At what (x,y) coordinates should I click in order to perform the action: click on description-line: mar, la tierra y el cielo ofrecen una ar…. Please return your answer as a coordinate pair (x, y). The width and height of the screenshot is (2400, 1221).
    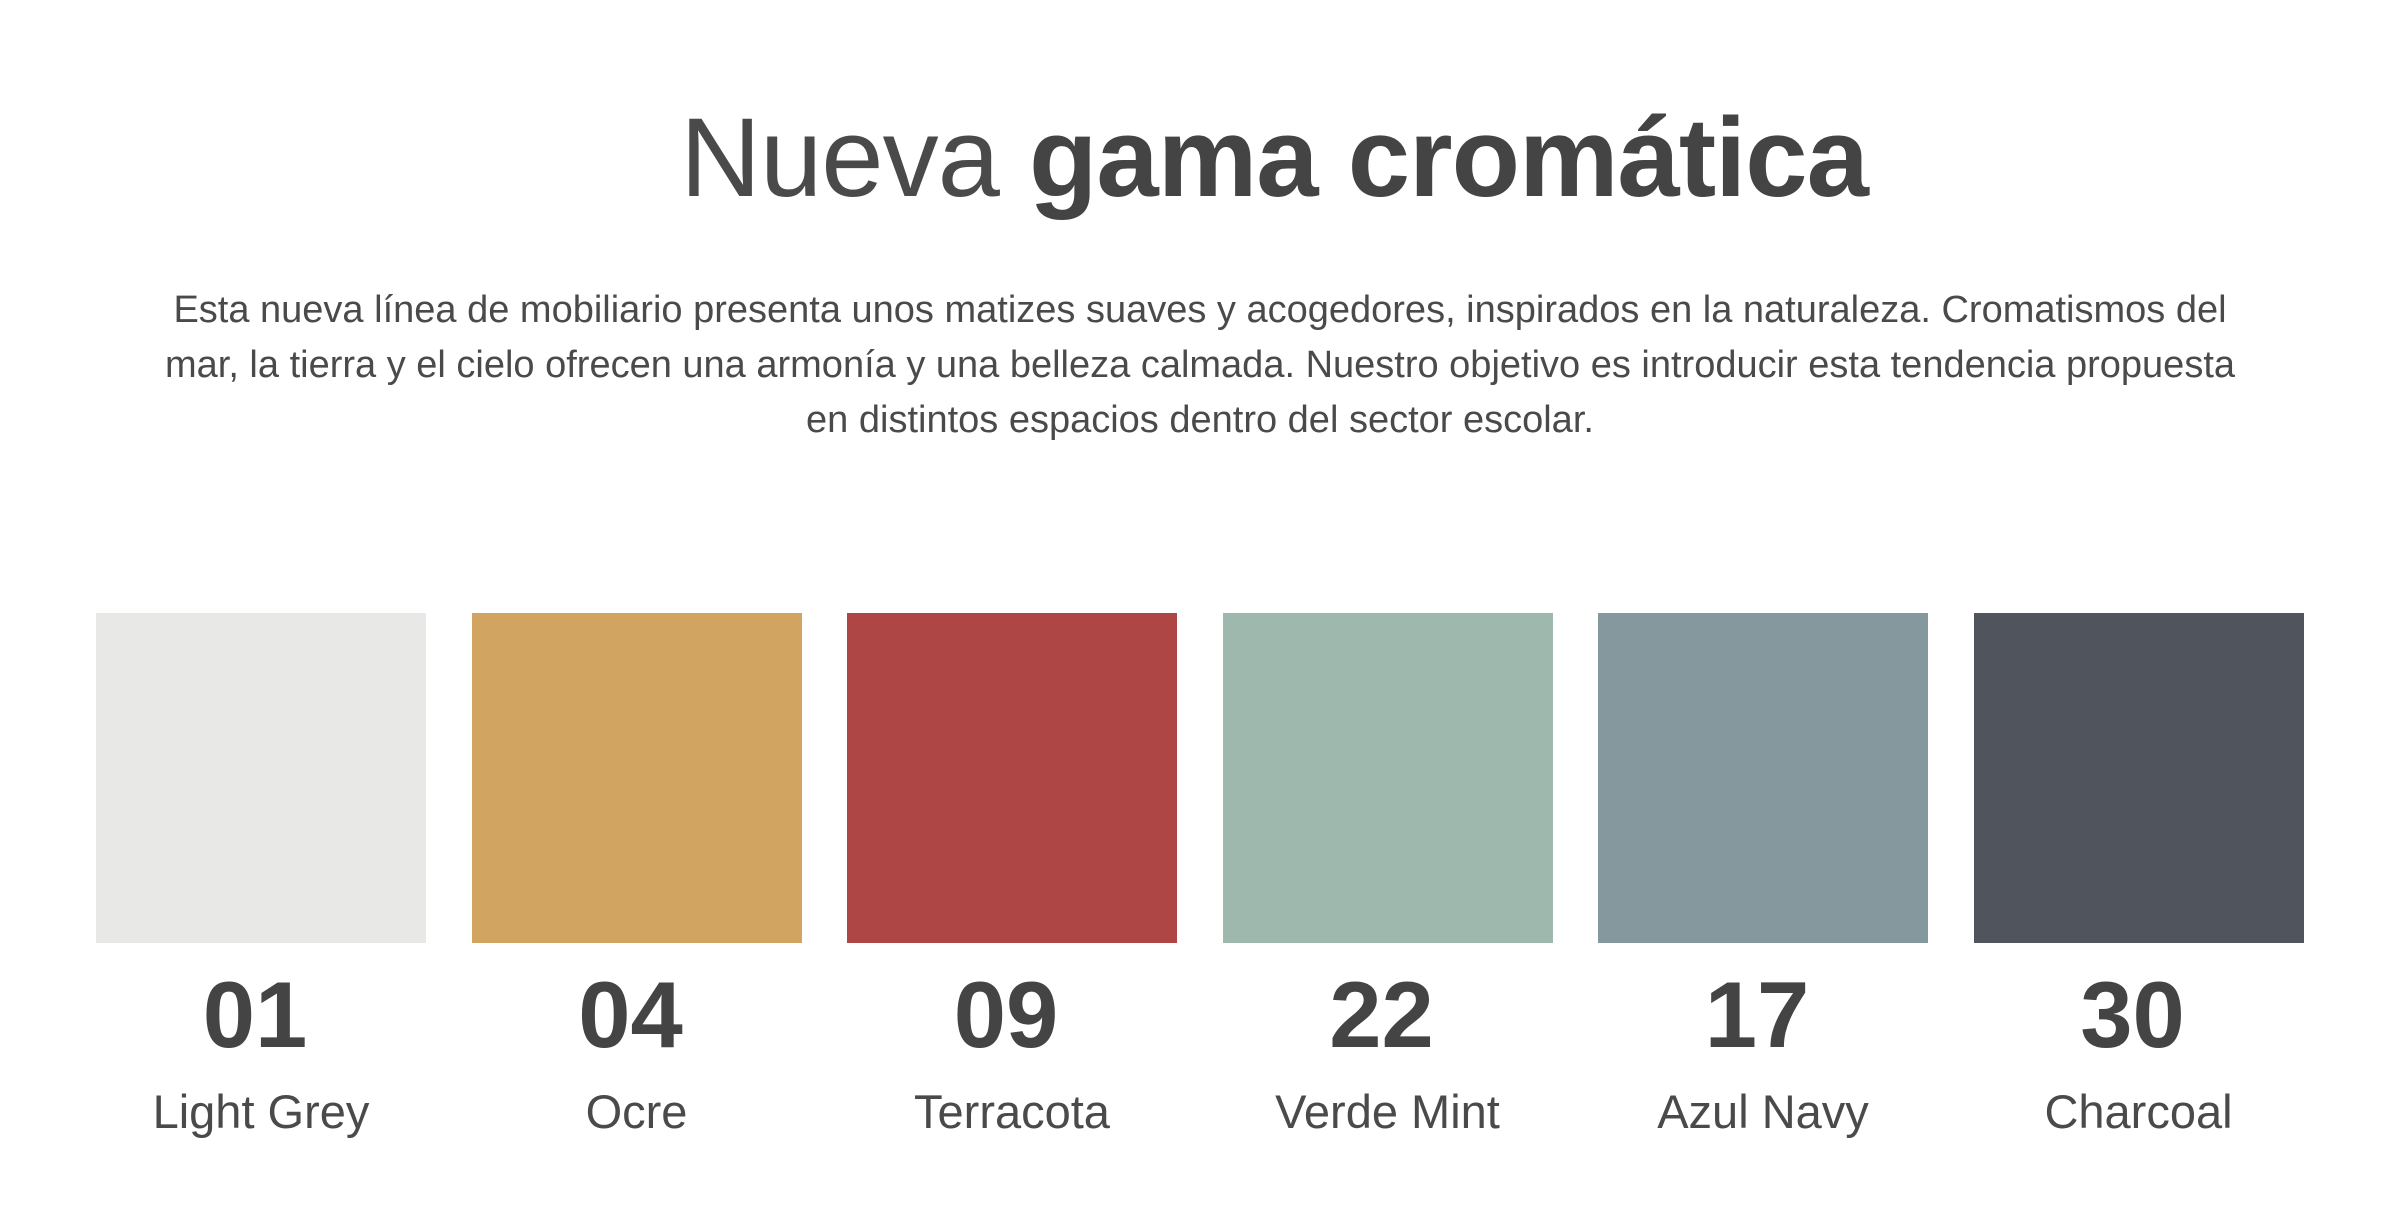
    Looking at the image, I should click on (1200, 365).